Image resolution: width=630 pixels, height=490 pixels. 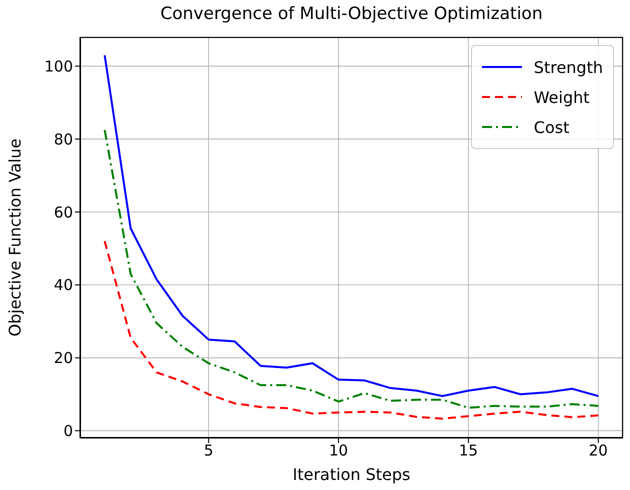 What do you see at coordinates (63, 212) in the screenshot?
I see `y-tick-label: 60` at bounding box center [63, 212].